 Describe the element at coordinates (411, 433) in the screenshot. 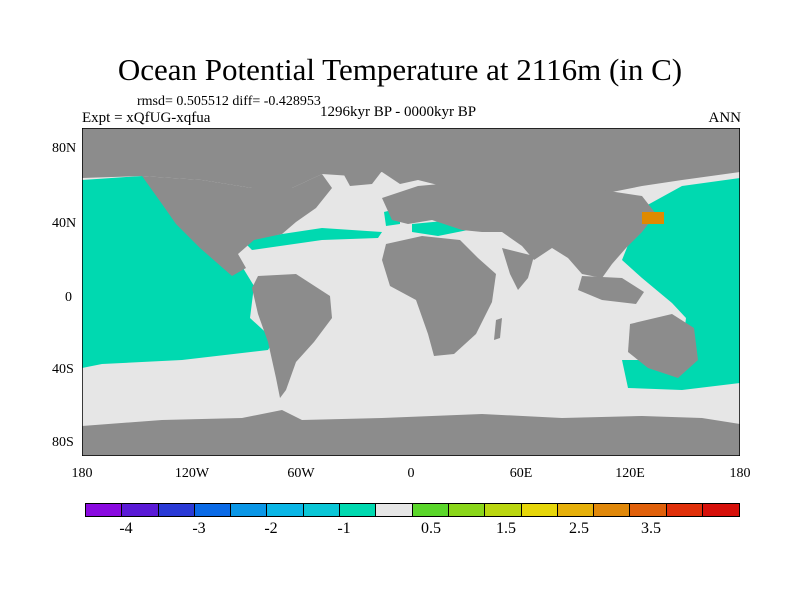

I see `land-antarctica` at that location.